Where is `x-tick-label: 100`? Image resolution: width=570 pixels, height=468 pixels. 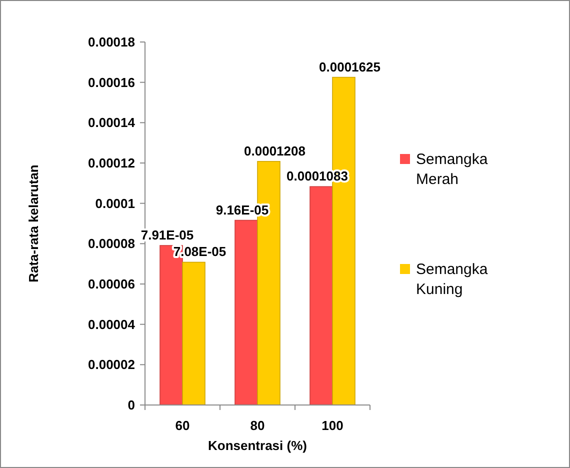 x-tick-label: 100 is located at coordinates (333, 425).